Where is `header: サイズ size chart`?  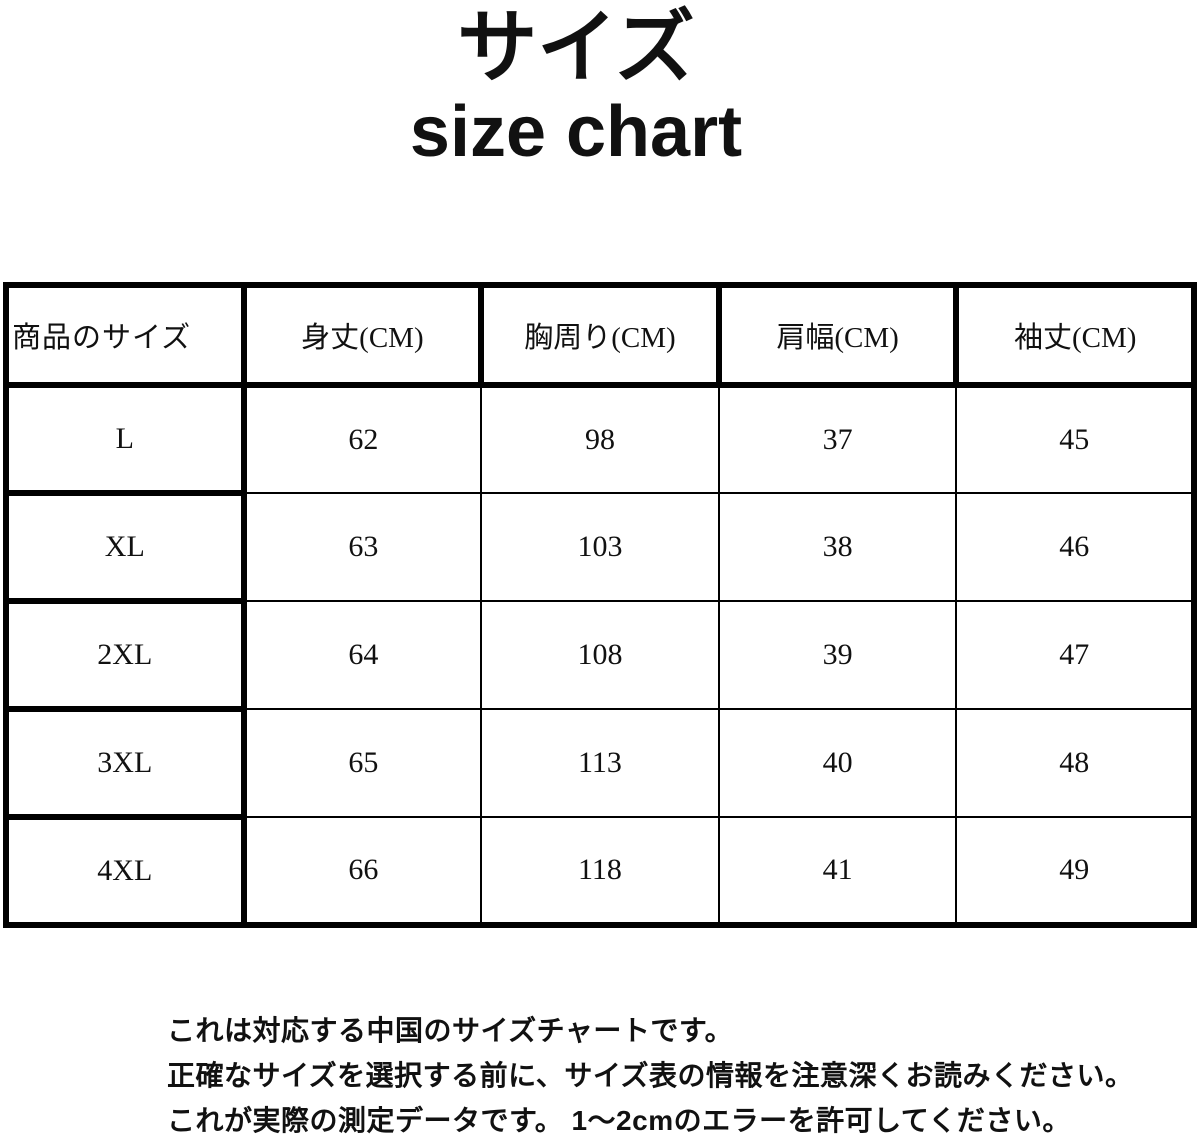 header: サイズ size chart is located at coordinates (588, 85).